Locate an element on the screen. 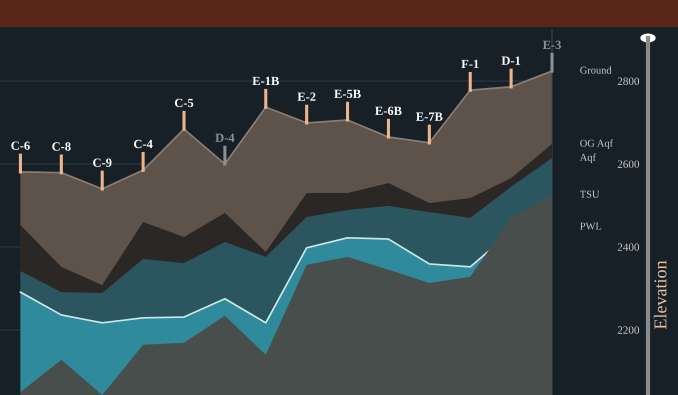 Image resolution: width=678 pixels, height=395 pixels. x-tick-label: D-1 is located at coordinates (511, 60).